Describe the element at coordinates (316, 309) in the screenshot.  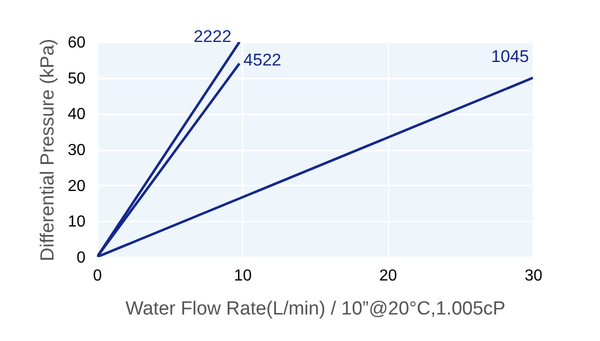
I see `x-axis-title: Water Flow Rate(L/min) / 10”@20°C,1.005cP` at that location.